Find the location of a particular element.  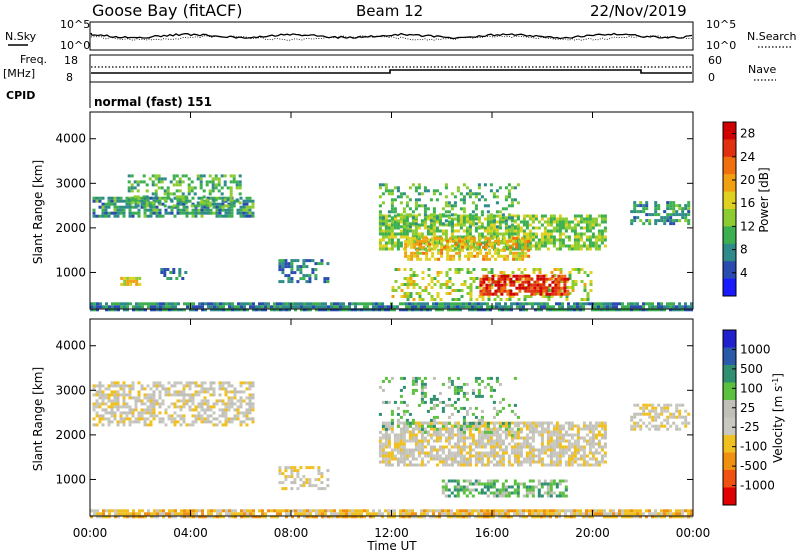

noise-search-trace is located at coordinates (391, 38).